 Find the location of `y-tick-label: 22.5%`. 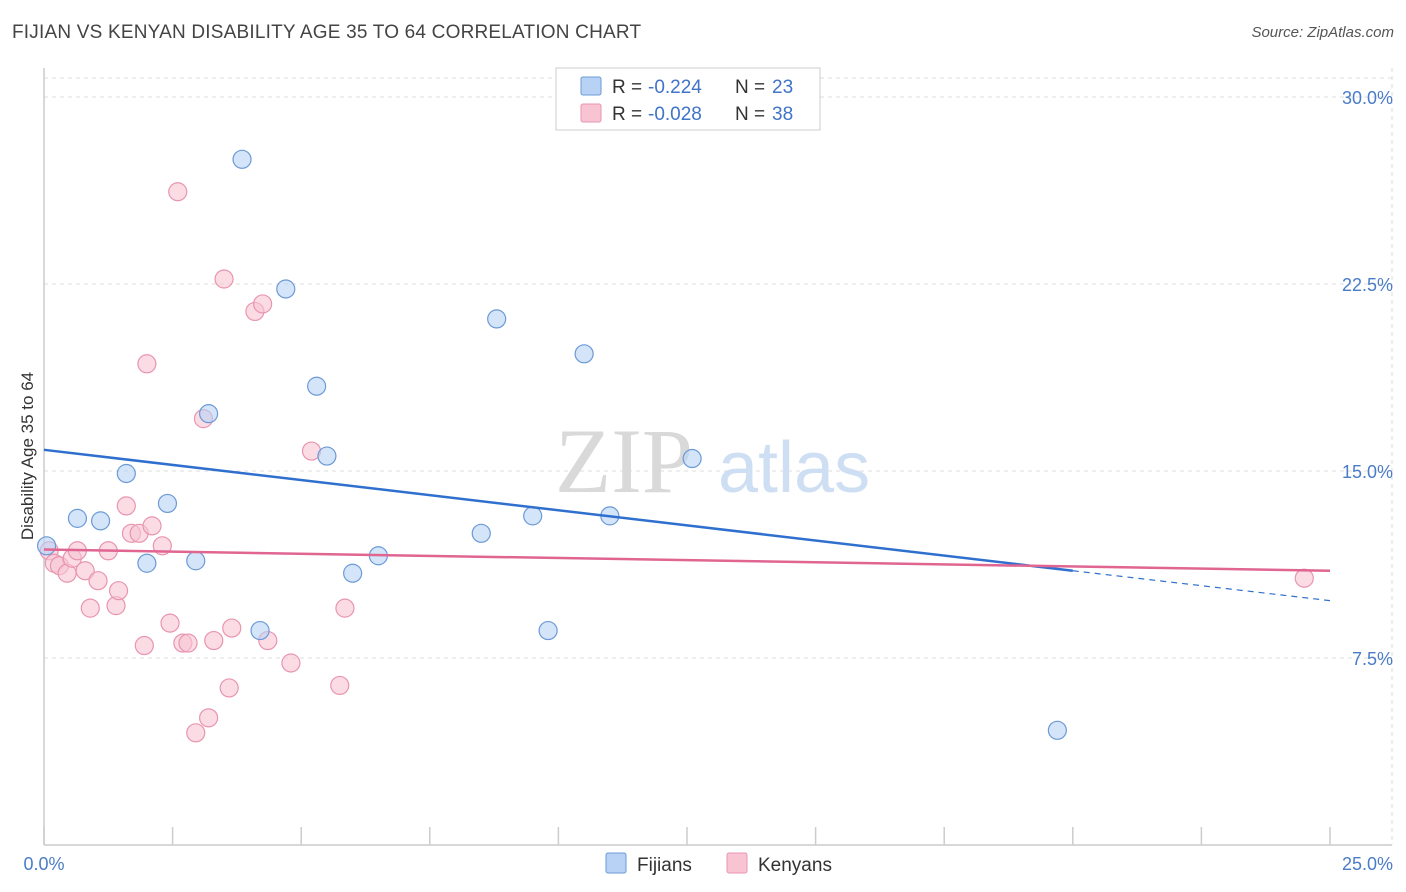

y-tick-label: 22.5% is located at coordinates (1367, 285).